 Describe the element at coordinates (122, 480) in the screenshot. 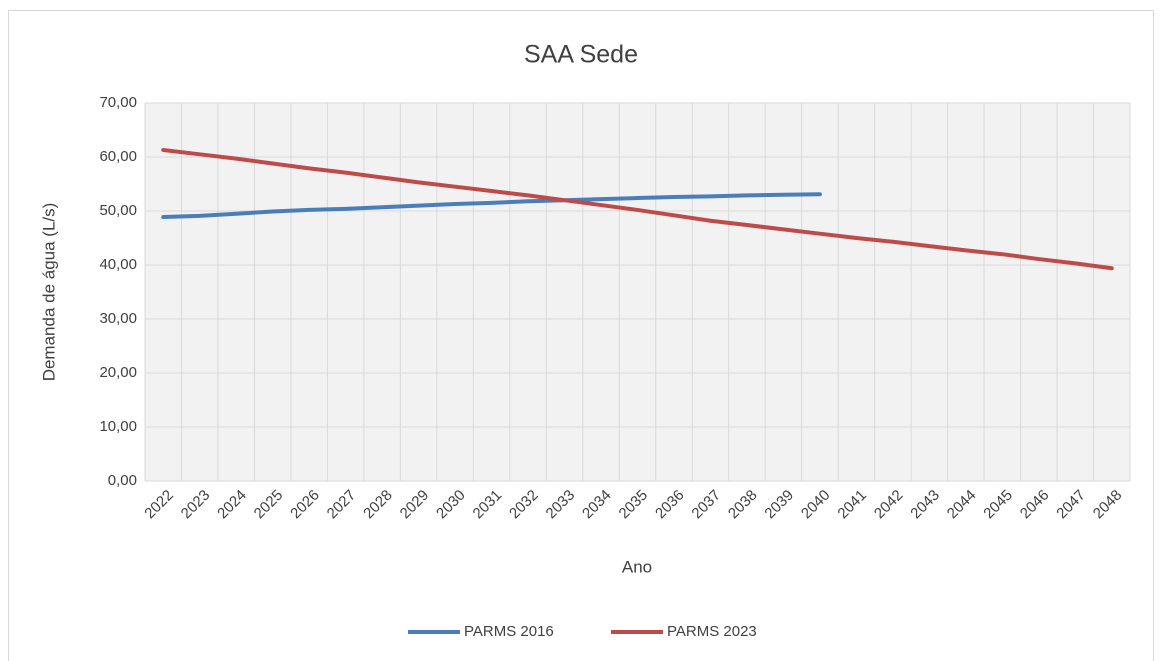

I see `y-tick-label: 0,00` at that location.